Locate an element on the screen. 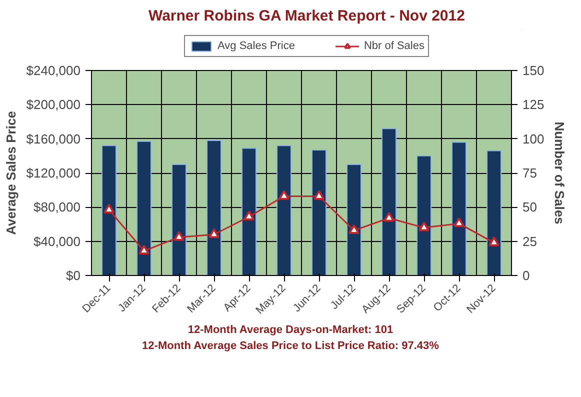 This screenshot has height=397, width=581. y-tick-label: $200,000 is located at coordinates (53, 104).